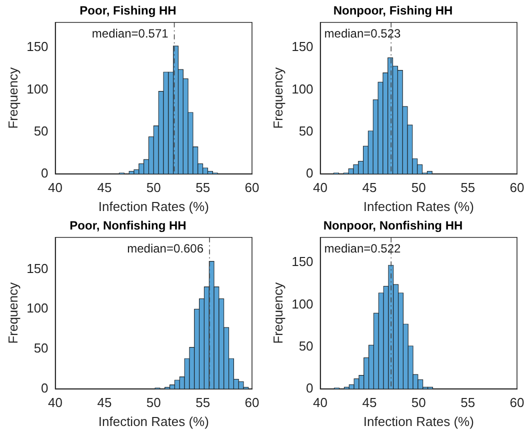 This screenshot has width=529, height=430. What do you see at coordinates (393, 225) in the screenshot?
I see `chart-title: Nonpoor, Nonfishing HH` at bounding box center [393, 225].